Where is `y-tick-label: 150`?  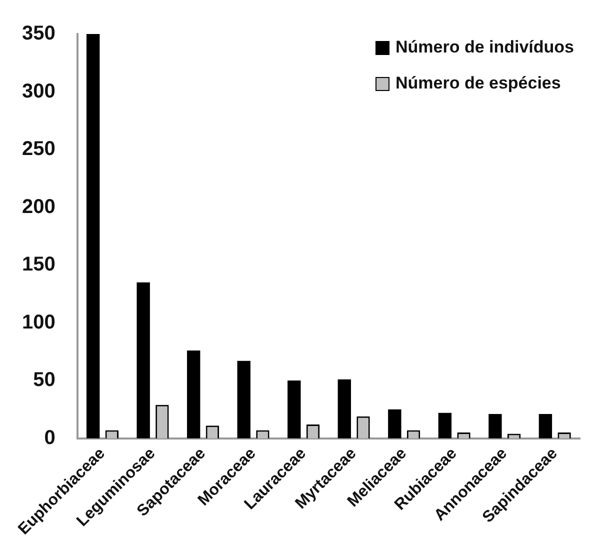 y-tick-label: 150 is located at coordinates (39, 265).